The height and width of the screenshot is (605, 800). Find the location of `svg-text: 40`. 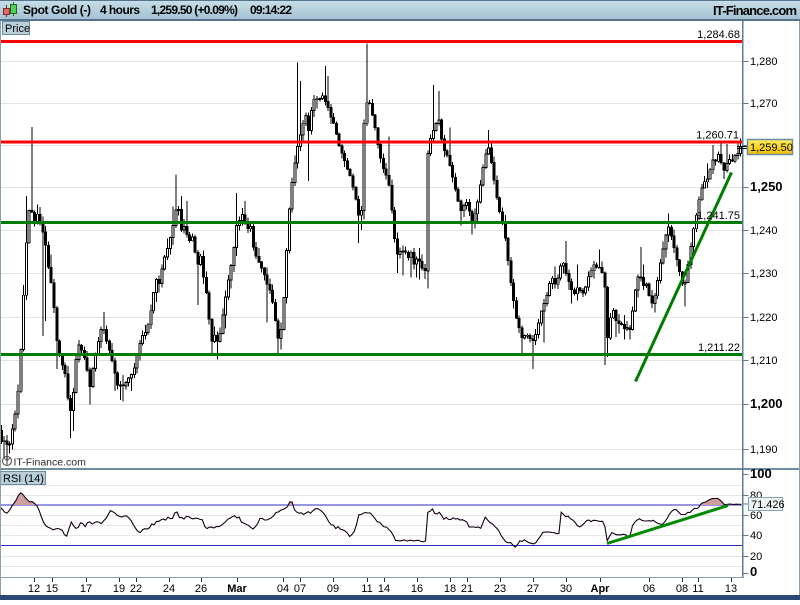

svg-text: 40 is located at coordinates (756, 536).